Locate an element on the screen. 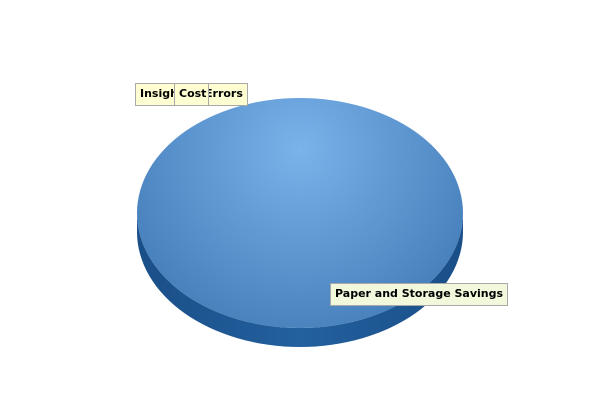  slice-label-errors: Errors is located at coordinates (225, 94).